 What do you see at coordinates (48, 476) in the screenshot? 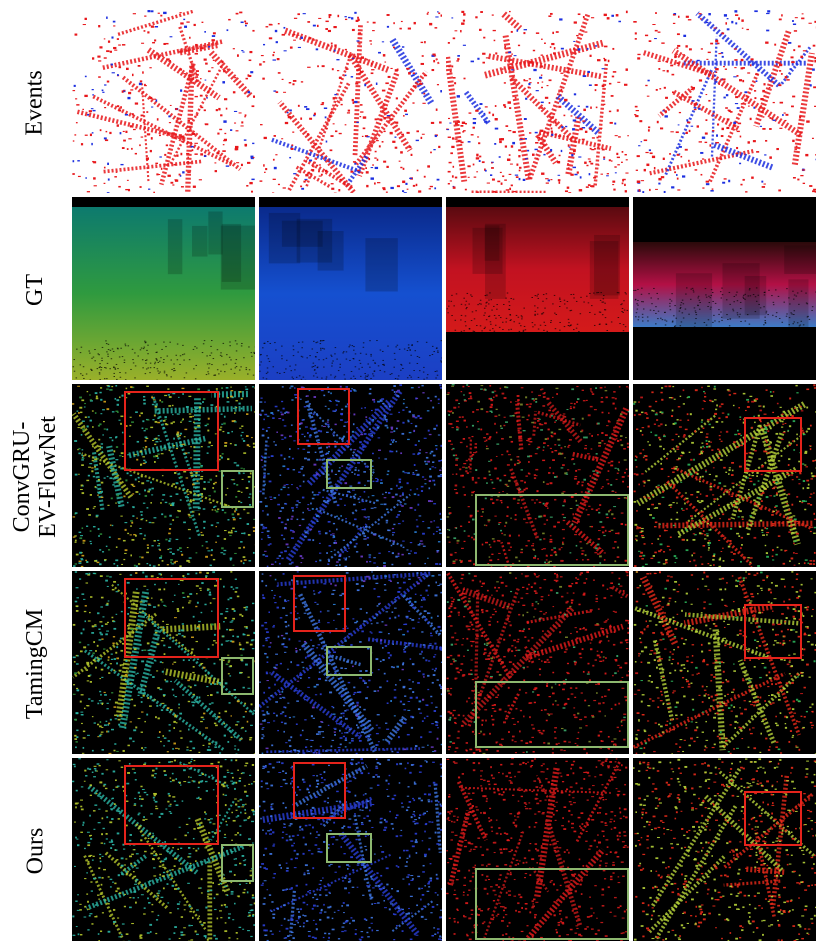
I see `row-label-convgru-line2: EV-FlowNet` at bounding box center [48, 476].